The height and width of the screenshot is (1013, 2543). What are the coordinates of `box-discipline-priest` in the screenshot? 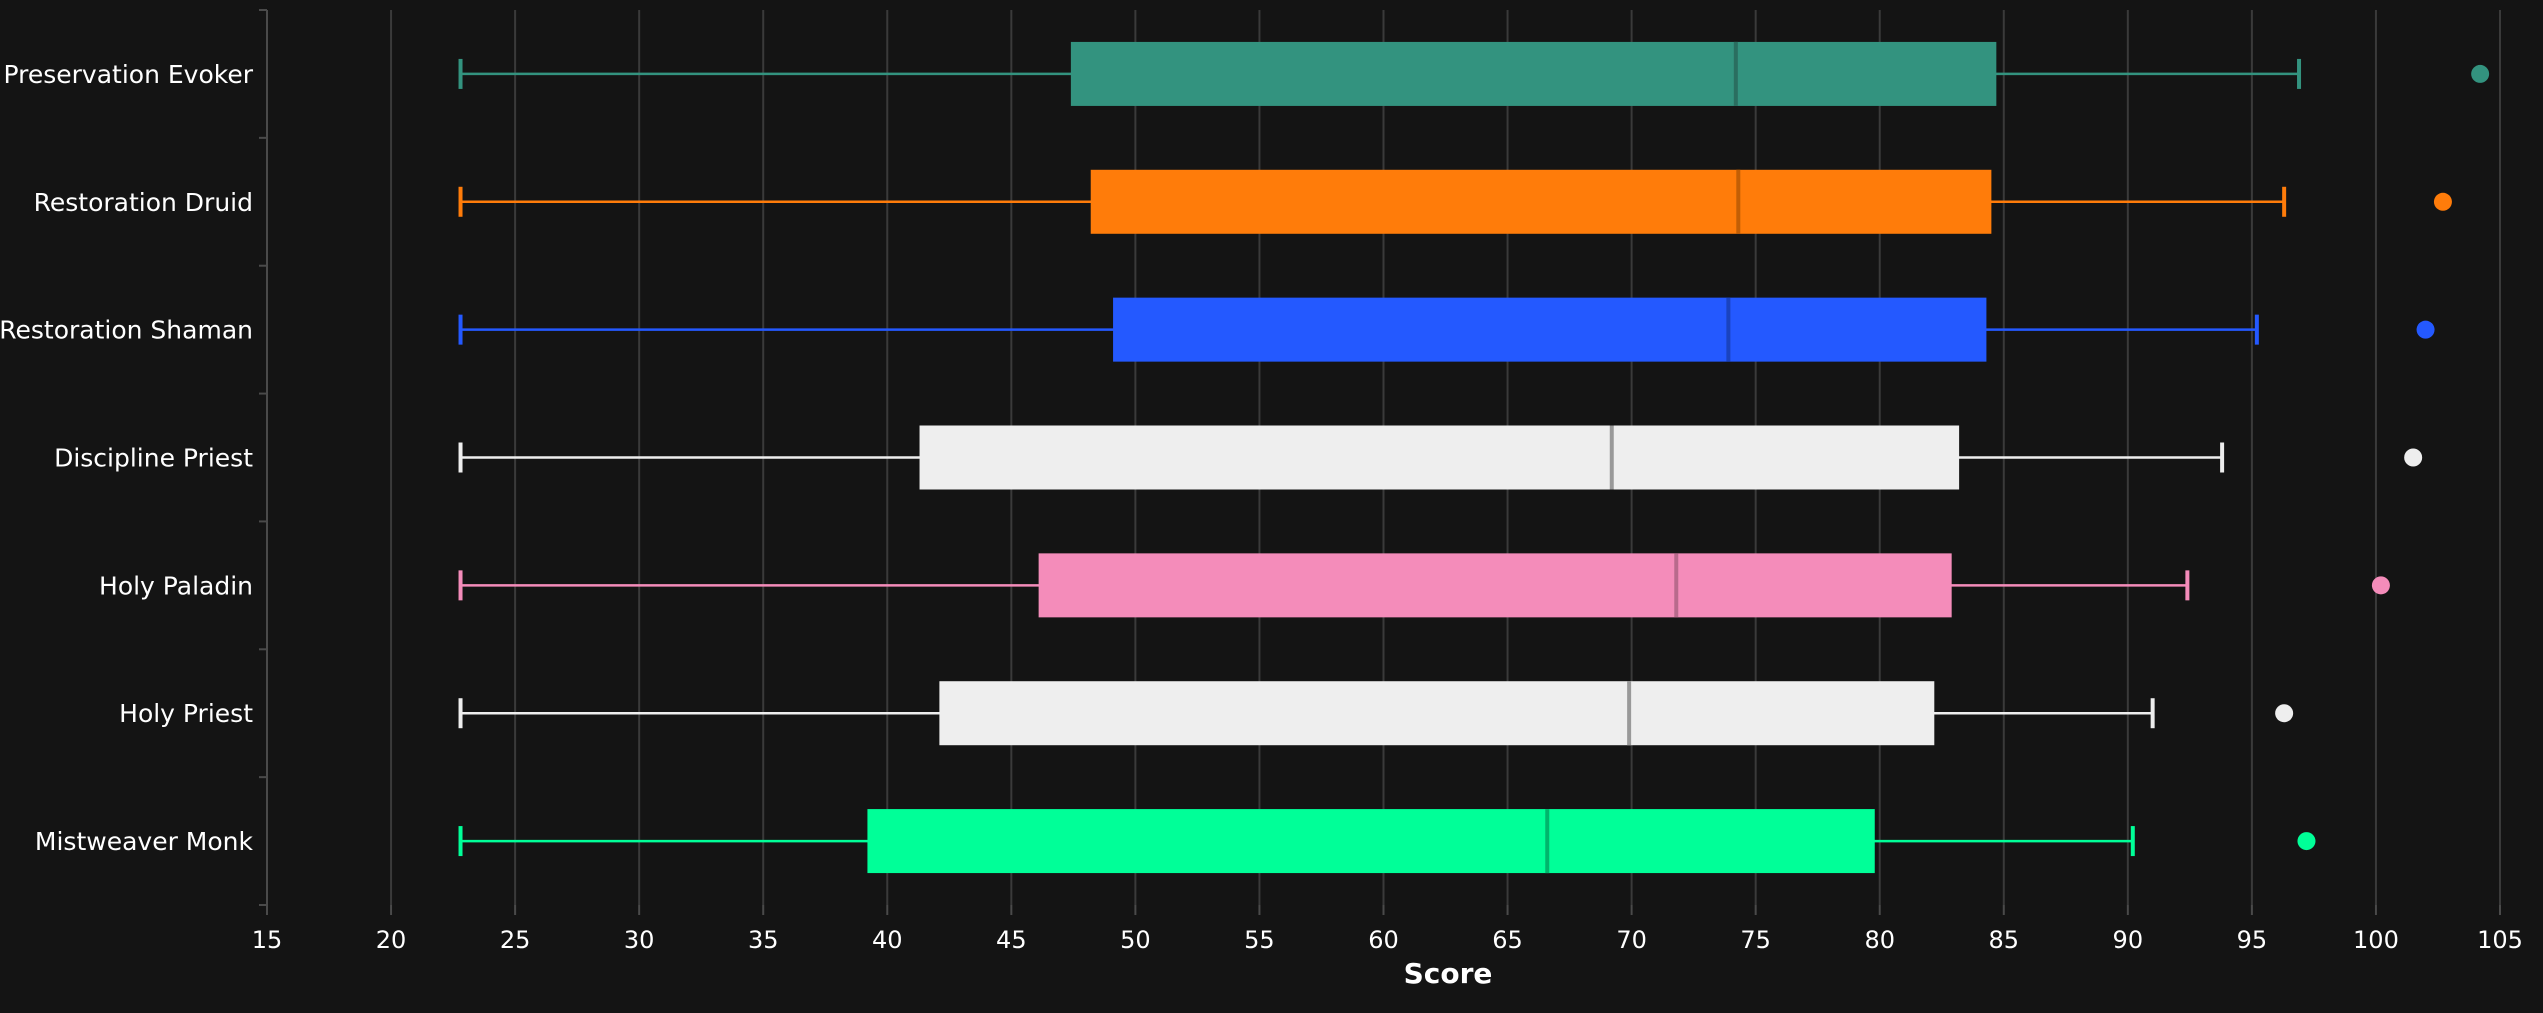 It's located at (1440, 457).